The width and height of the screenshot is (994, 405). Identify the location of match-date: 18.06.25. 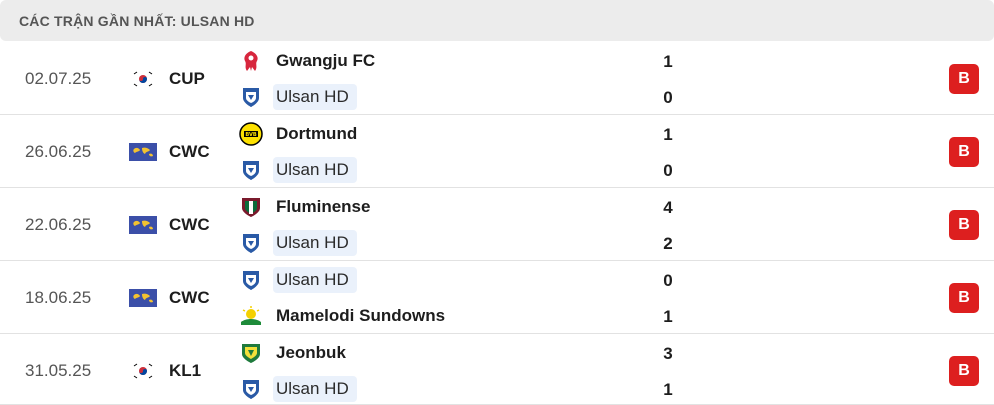
(58, 297).